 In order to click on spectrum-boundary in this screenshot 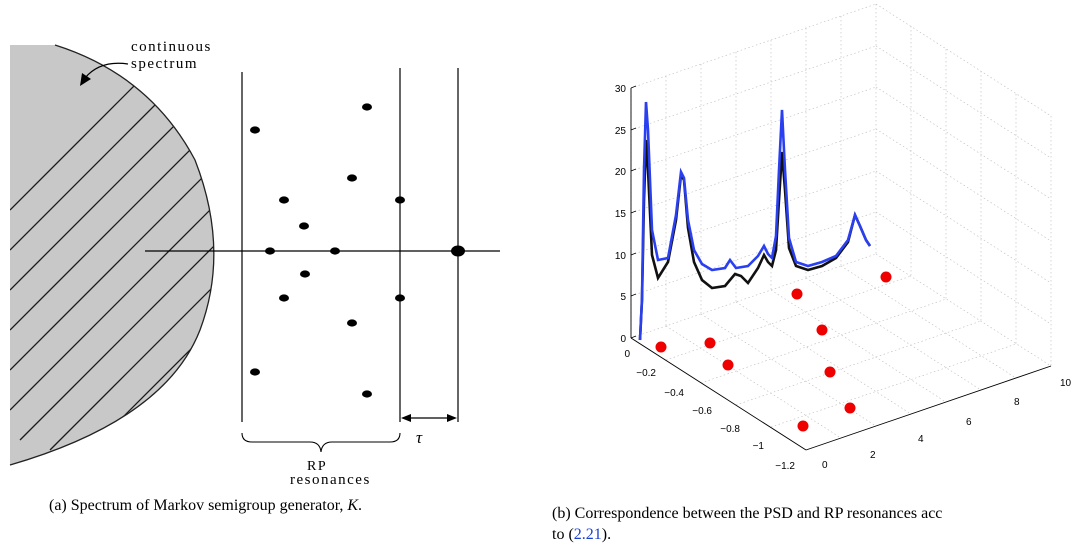, I will do `click(112, 255)`.